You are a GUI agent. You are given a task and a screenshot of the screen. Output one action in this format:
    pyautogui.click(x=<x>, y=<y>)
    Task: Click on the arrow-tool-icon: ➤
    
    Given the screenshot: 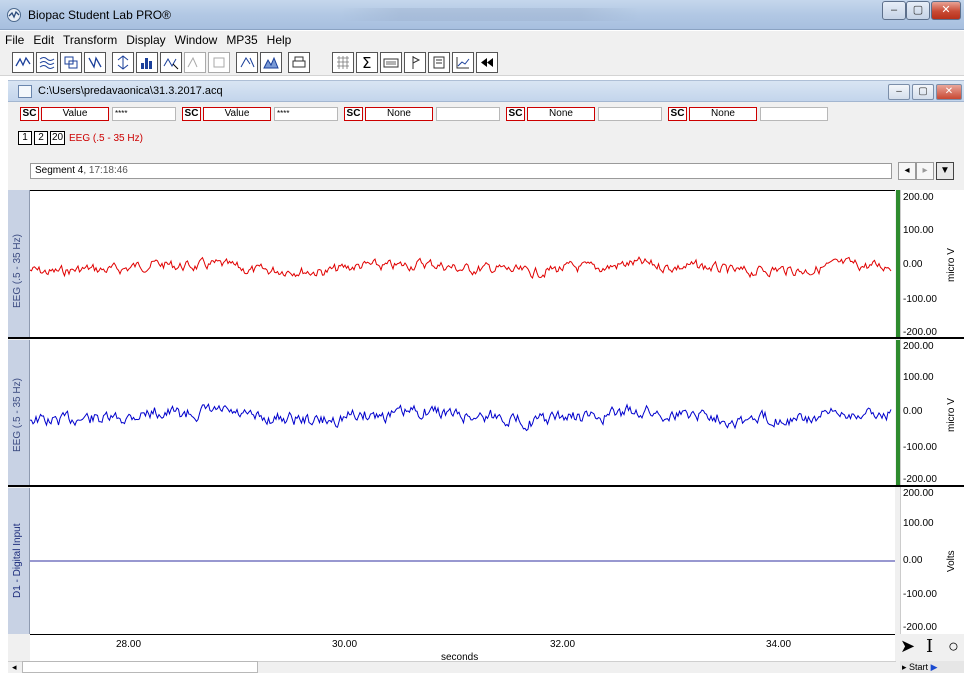 What is the action you would take?
    pyautogui.click(x=908, y=646)
    